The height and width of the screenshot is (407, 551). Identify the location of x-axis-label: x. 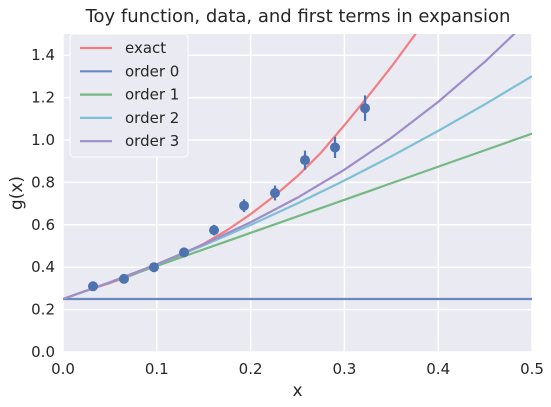
(297, 391).